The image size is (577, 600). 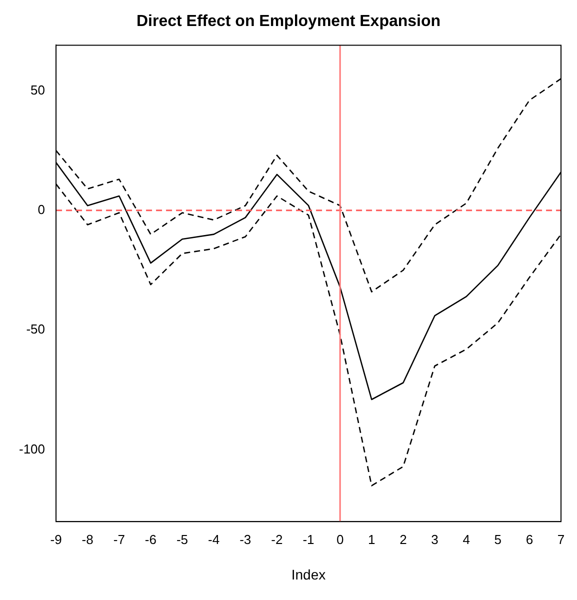 What do you see at coordinates (56, 539) in the screenshot?
I see `x-tick-label: -9` at bounding box center [56, 539].